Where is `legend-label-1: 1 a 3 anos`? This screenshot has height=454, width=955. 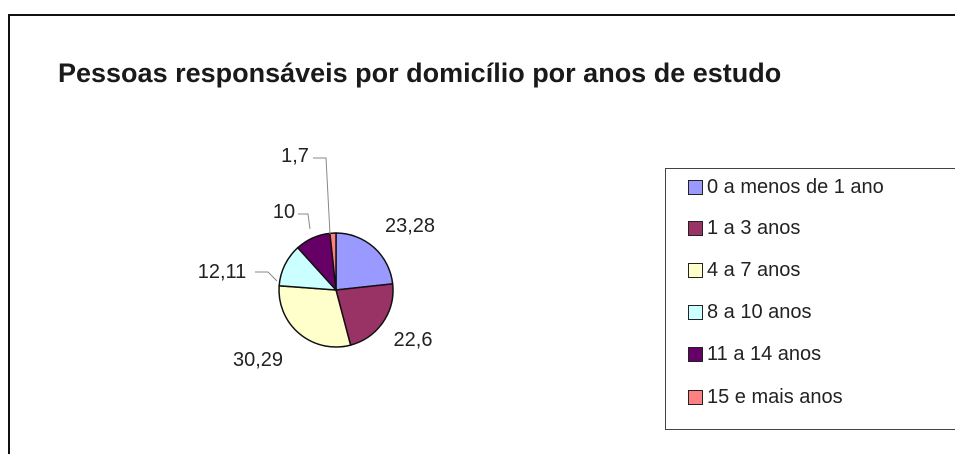
legend-label-1: 1 a 3 anos is located at coordinates (754, 227).